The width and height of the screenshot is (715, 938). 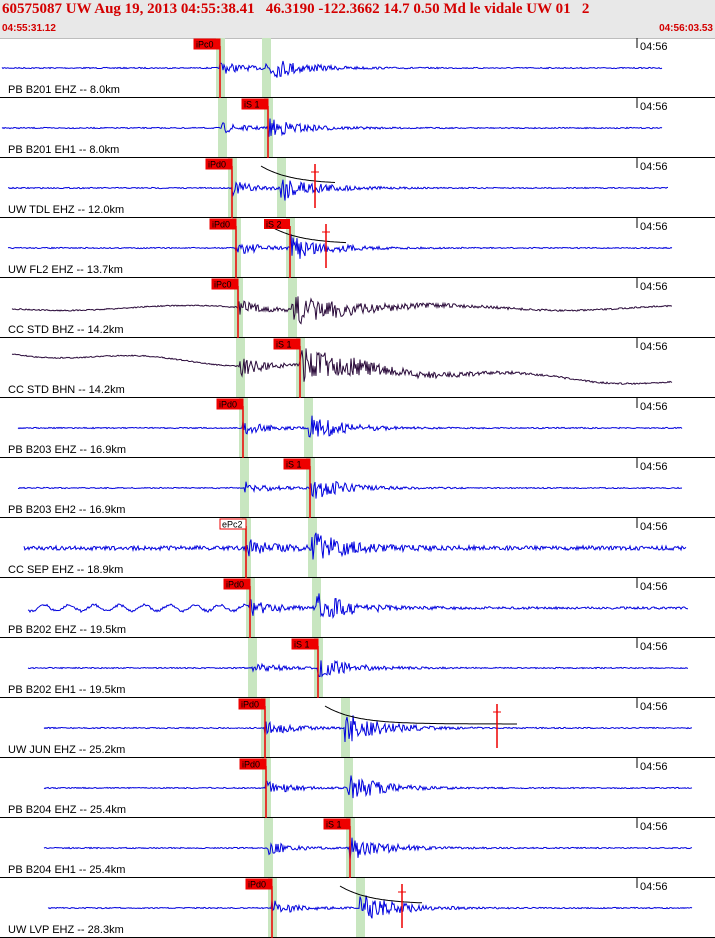 I want to click on station-label: PB B203 EHZ -- 16.9km, so click(x=67, y=450).